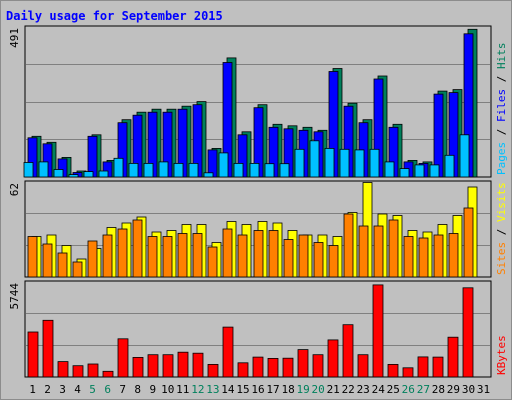 Image resolution: width=512 pixels, height=400 pixels. What do you see at coordinates (14, 189) in the screenshot?
I see `y-max-label-sites-visits: 62` at bounding box center [14, 189].